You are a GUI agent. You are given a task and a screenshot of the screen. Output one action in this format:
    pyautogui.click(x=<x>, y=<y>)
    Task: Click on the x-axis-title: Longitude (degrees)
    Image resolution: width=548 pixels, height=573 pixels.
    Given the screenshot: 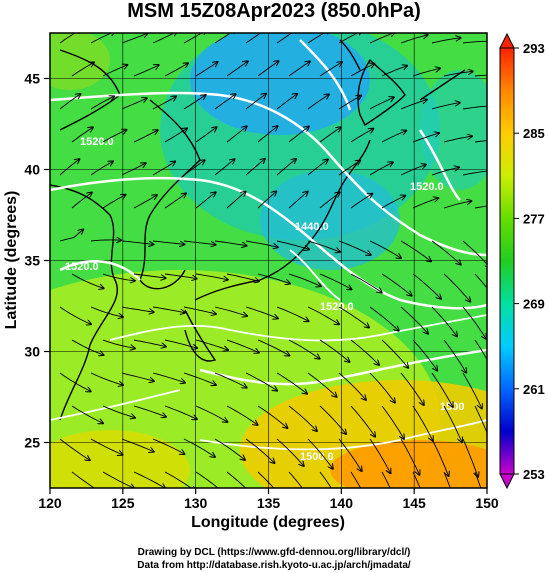 What is the action you would take?
    pyautogui.click(x=268, y=522)
    